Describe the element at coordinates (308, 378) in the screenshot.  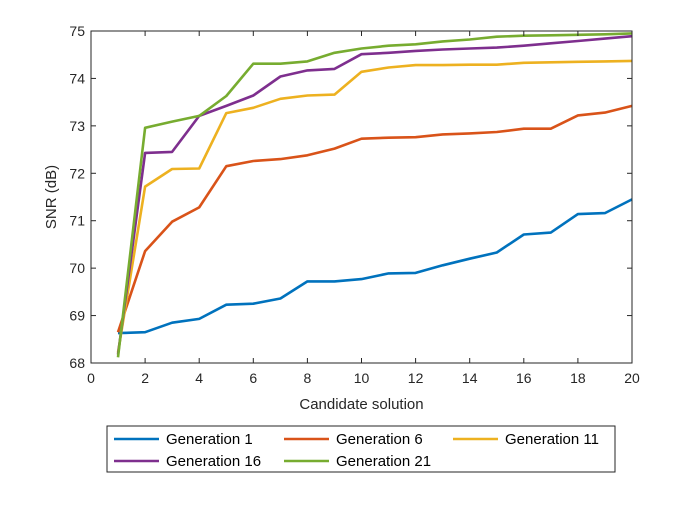
I see `x-tick-label: 8` at that location.